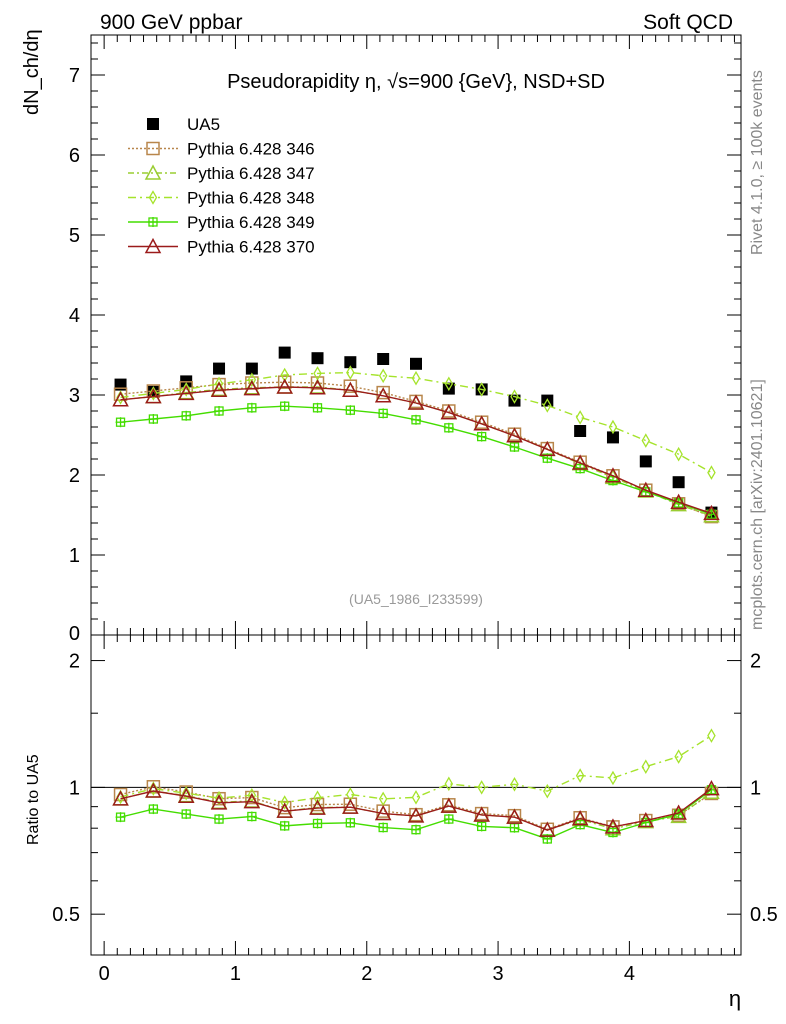 This screenshot has width=786, height=1024. I want to click on y-tick-label: 7, so click(74, 76).